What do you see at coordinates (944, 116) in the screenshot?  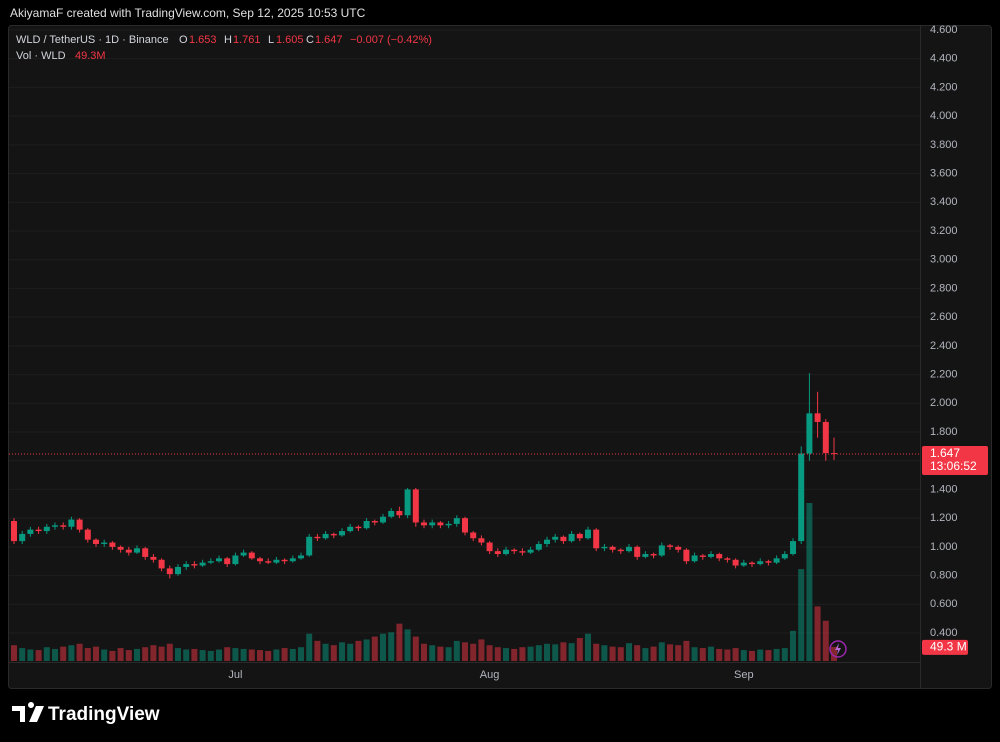 I see `y-tick-label: 4.000` at bounding box center [944, 116].